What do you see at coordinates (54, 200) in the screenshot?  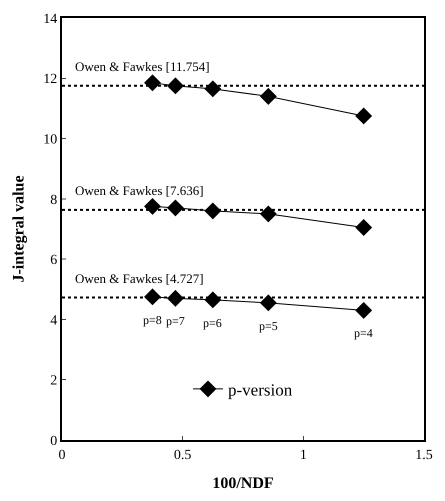 I see `y-tick-label: 8` at bounding box center [54, 200].